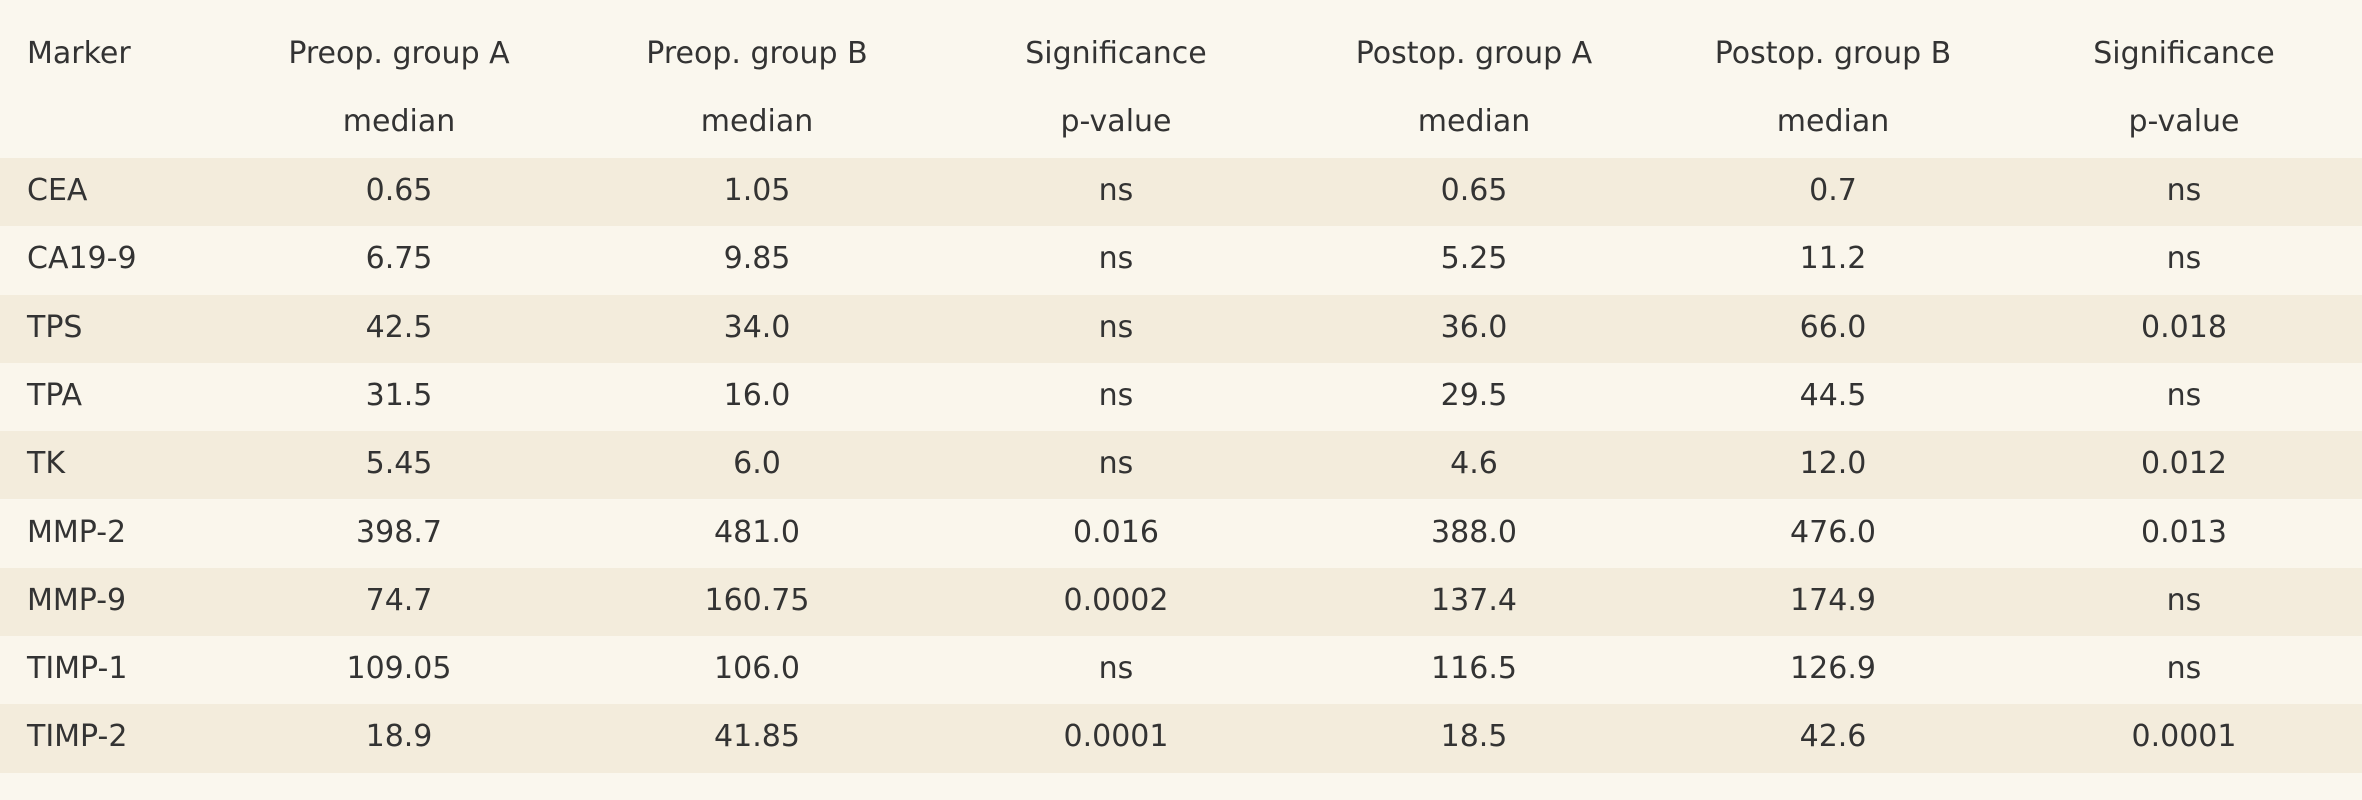 The image size is (2362, 800). I want to click on table-cell: 106.0, so click(757, 669).